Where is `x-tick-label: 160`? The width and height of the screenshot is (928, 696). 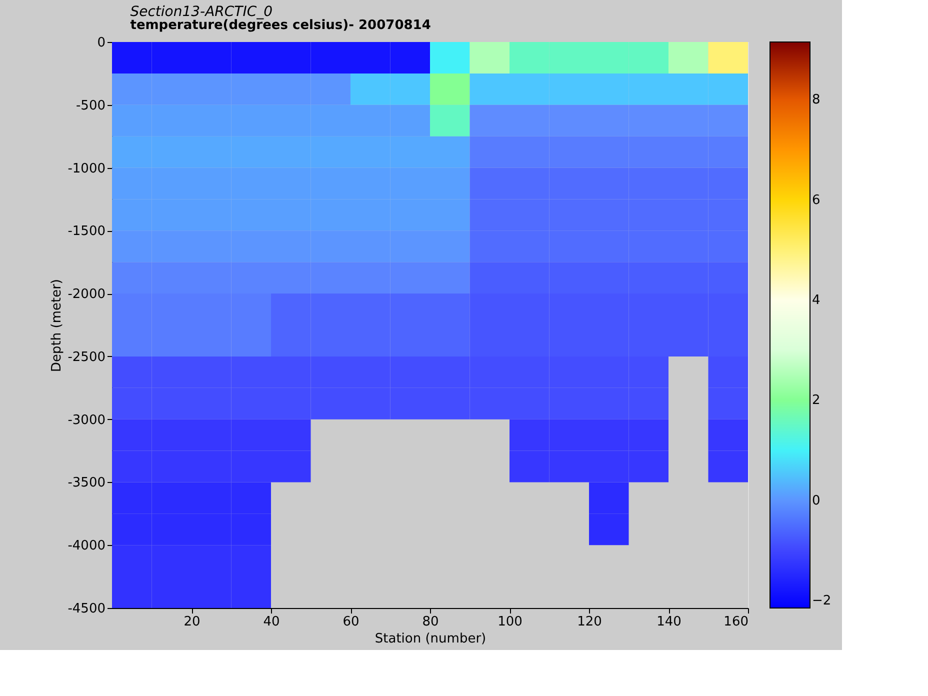 x-tick-label: 160 is located at coordinates (736, 622).